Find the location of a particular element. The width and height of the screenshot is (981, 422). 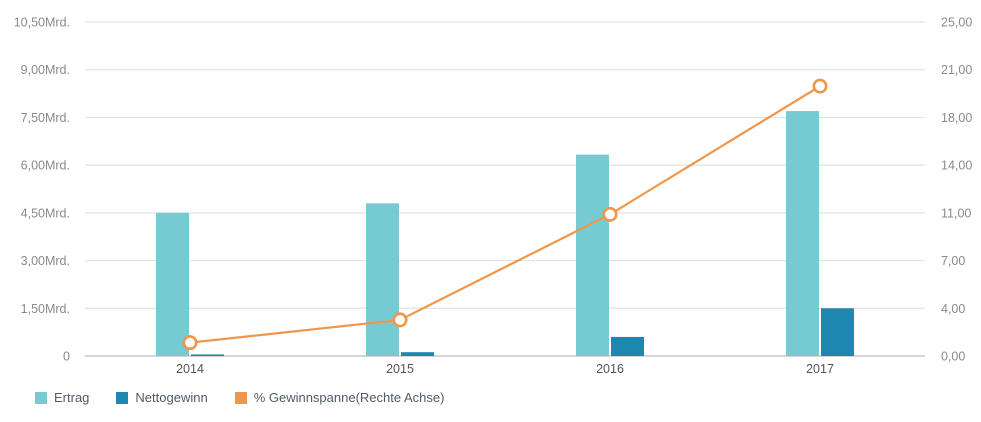

legend-label-nettogewinn: Nettogewinn is located at coordinates (171, 397).